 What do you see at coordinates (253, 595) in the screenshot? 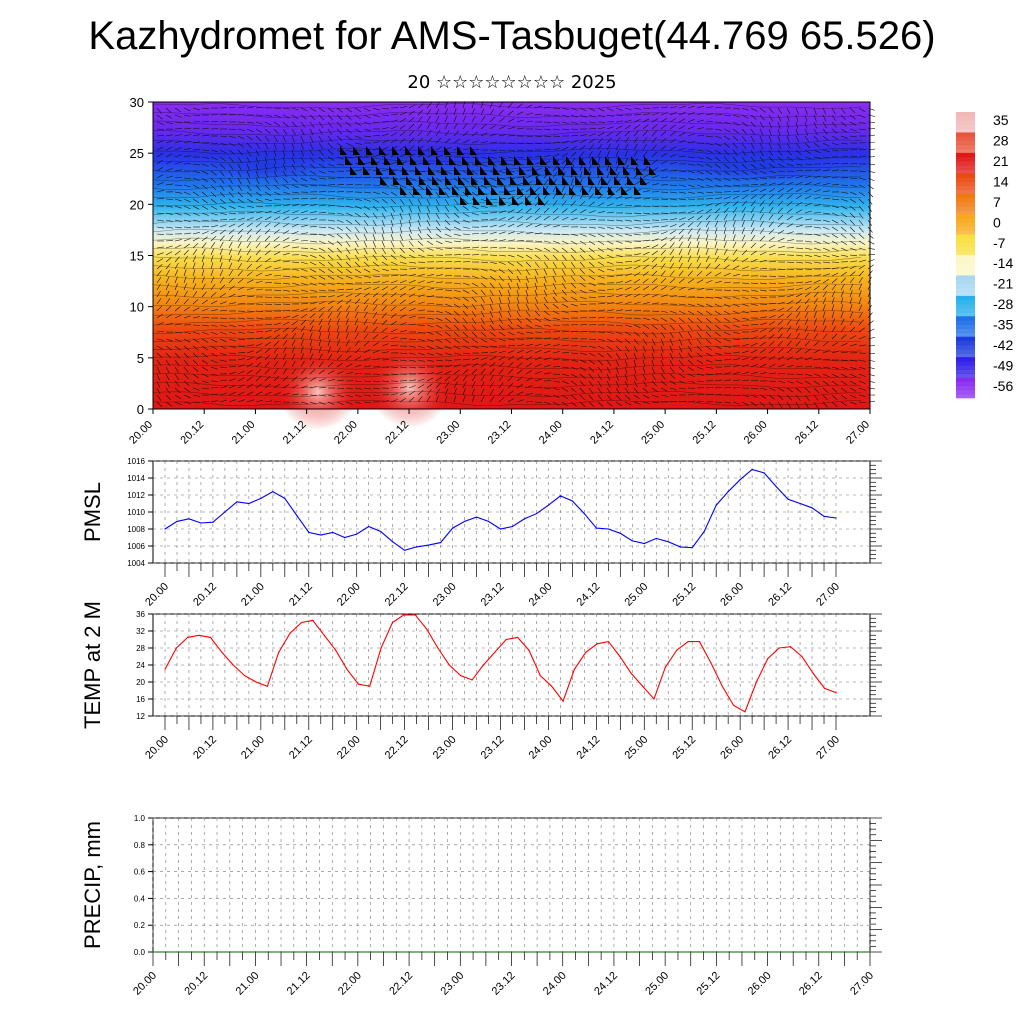
I see `x-tick-label: 21.00` at bounding box center [253, 595].